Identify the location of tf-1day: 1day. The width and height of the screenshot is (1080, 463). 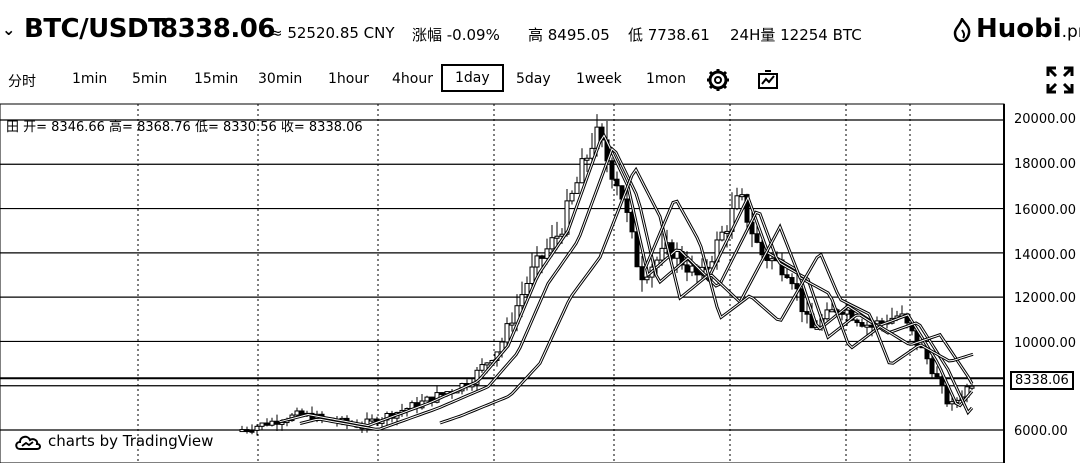
(472, 78).